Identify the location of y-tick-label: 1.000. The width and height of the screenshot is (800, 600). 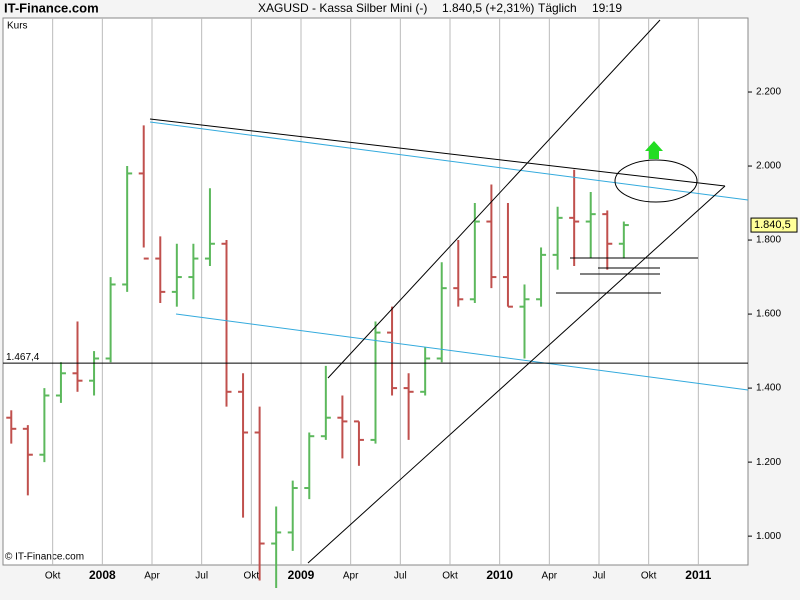
(768, 536).